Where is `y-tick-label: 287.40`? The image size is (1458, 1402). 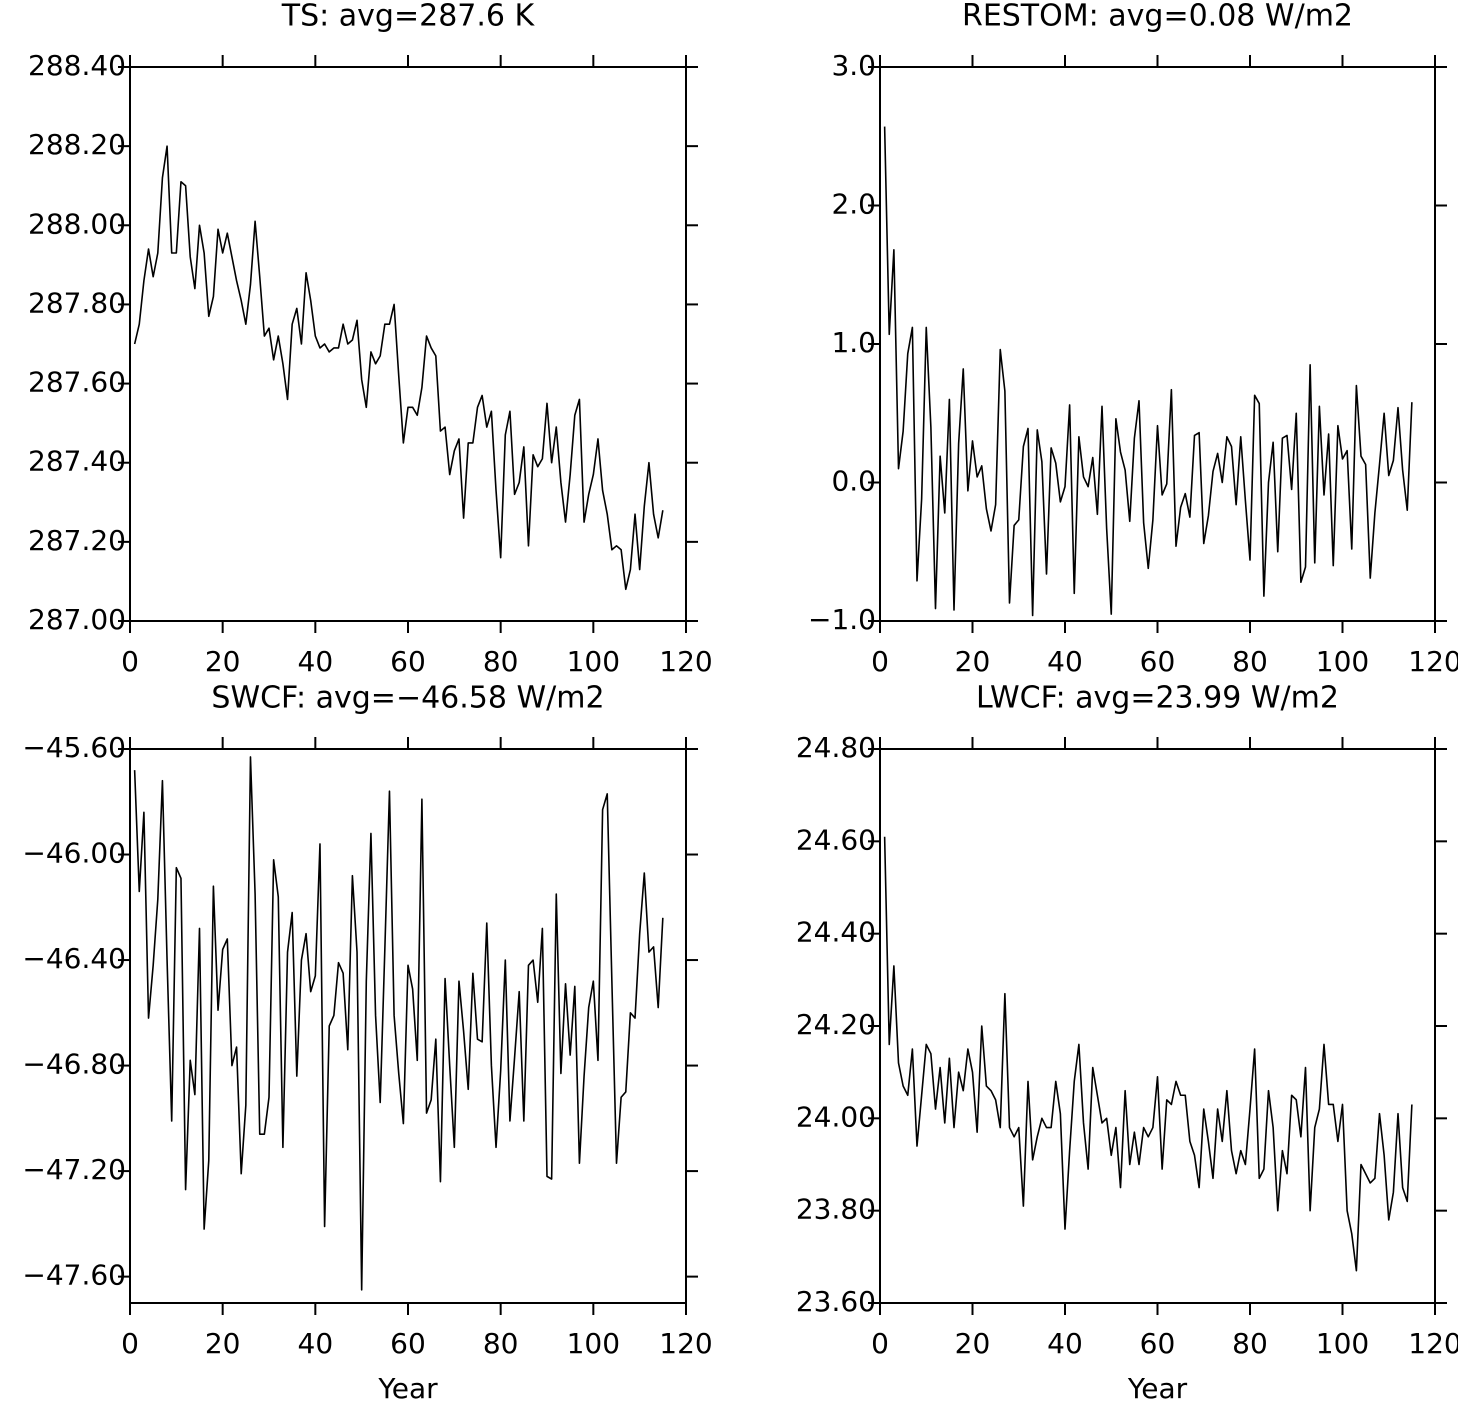 y-tick-label: 287.40 is located at coordinates (77, 461).